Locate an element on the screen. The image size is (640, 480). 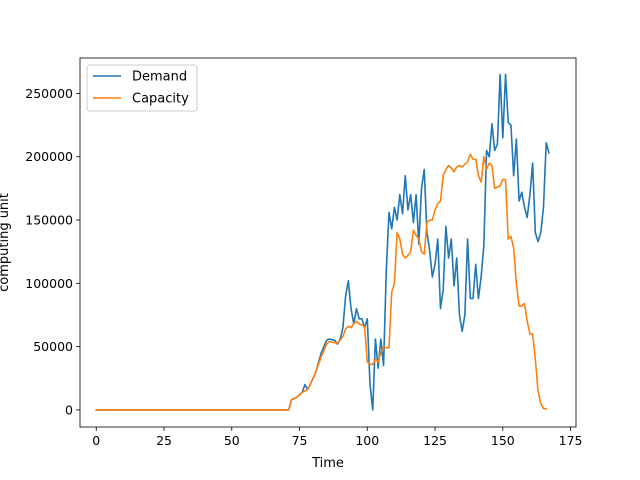
y-tick-label: 0 is located at coordinates (69, 409).